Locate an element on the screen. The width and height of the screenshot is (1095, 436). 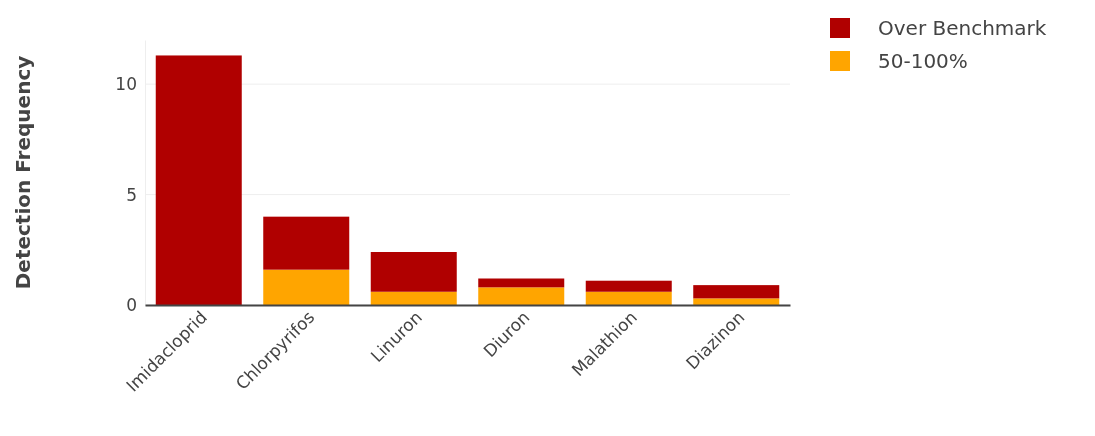
y-tick-label: 5 is located at coordinates (131, 194).